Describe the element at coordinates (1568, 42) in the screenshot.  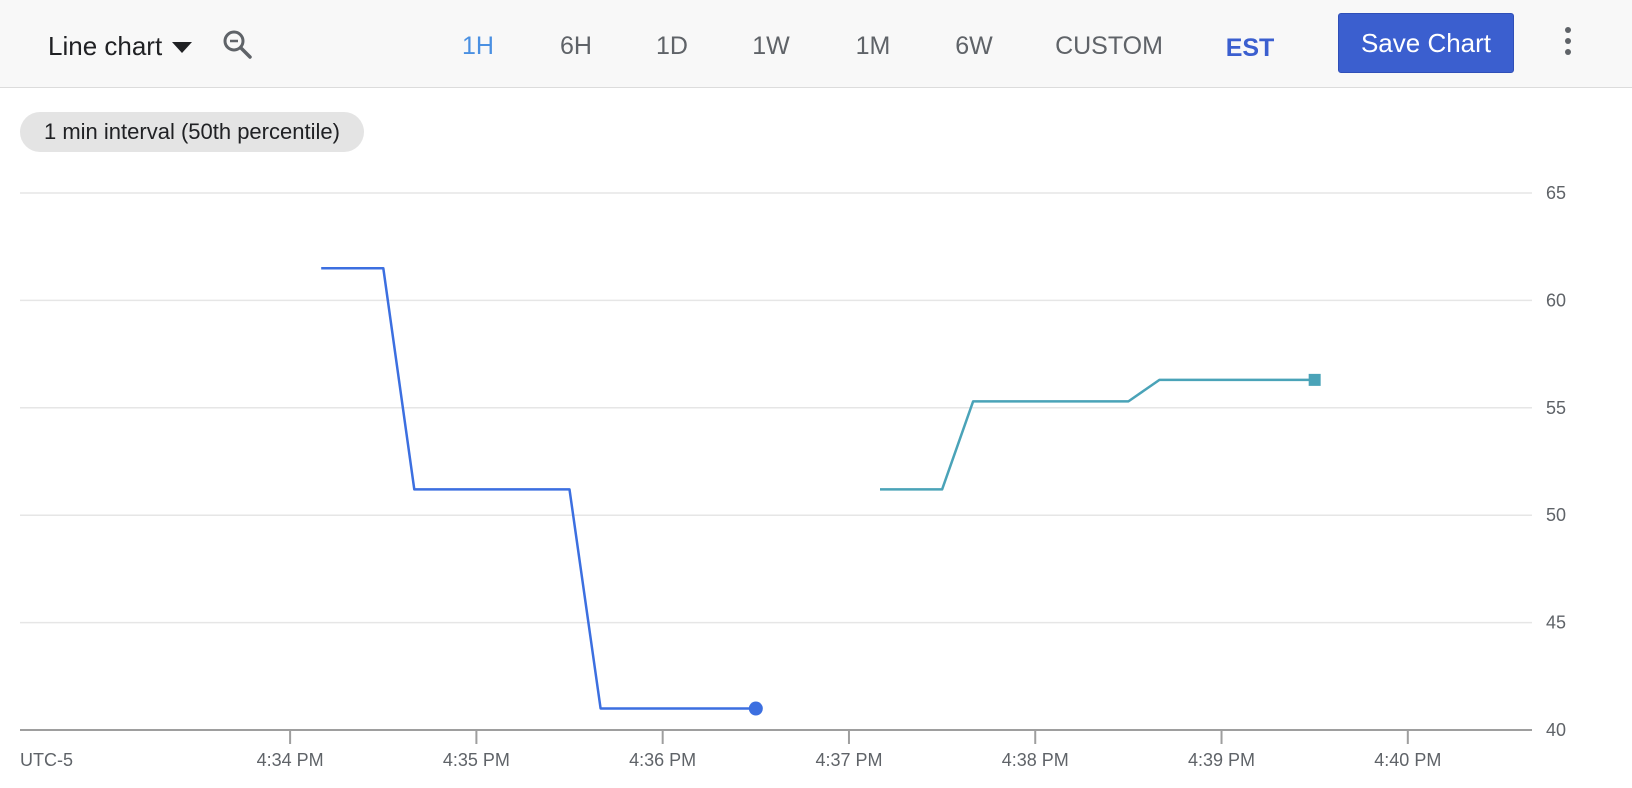
I see `more-vert-icon` at that location.